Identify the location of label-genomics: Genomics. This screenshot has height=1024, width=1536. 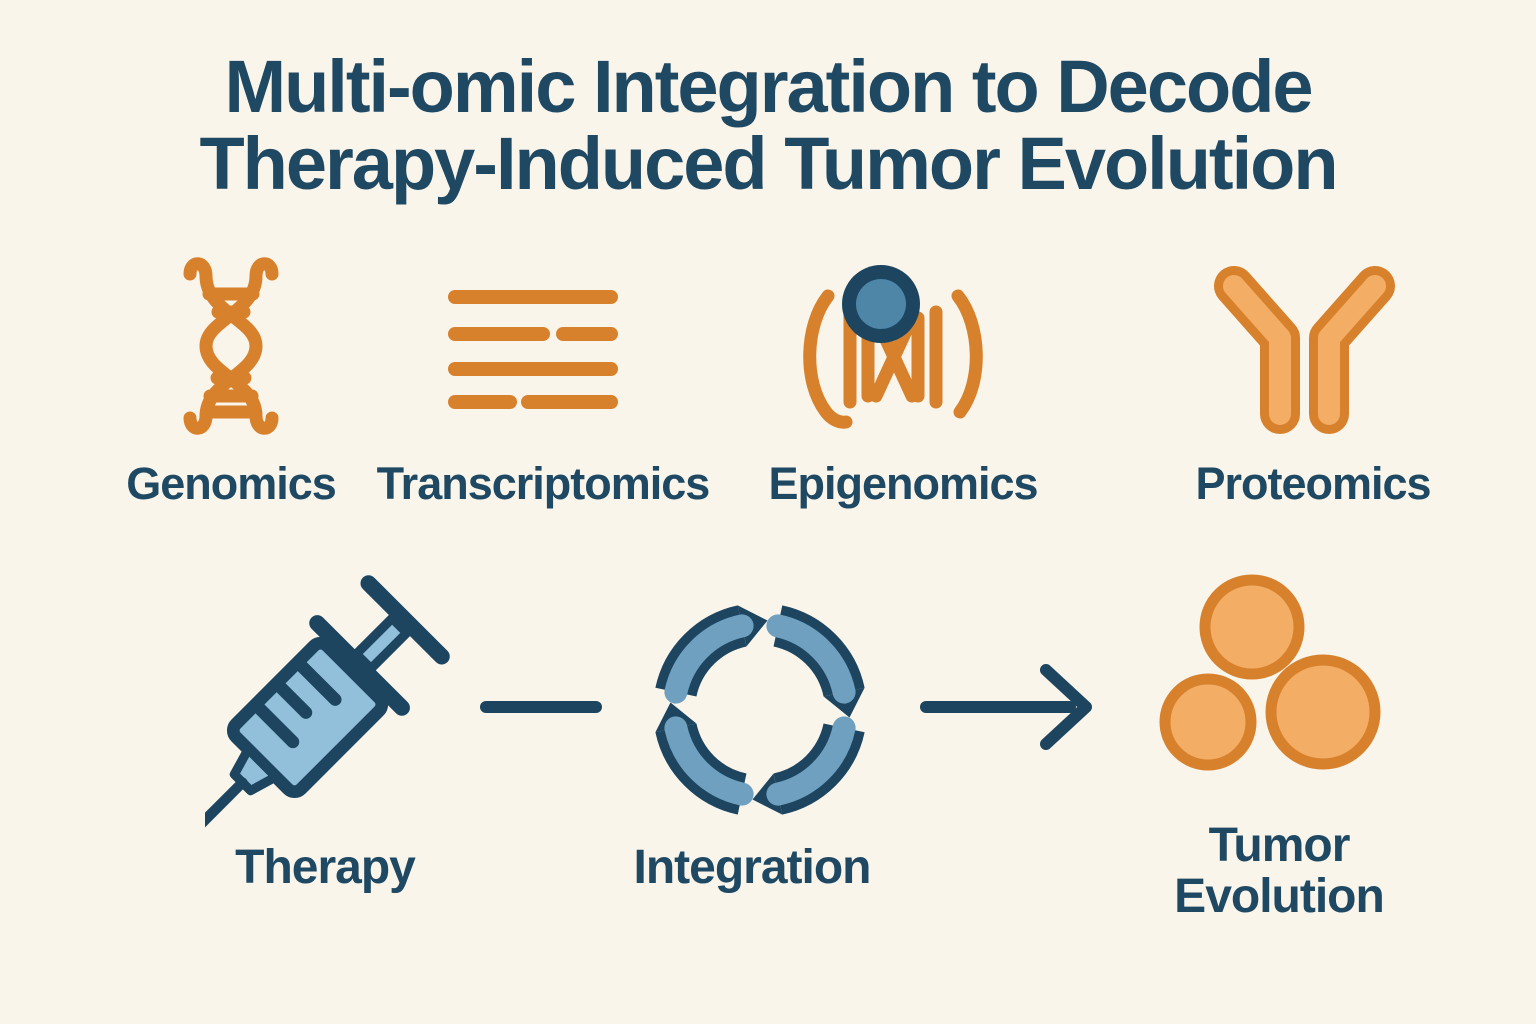
(231, 483).